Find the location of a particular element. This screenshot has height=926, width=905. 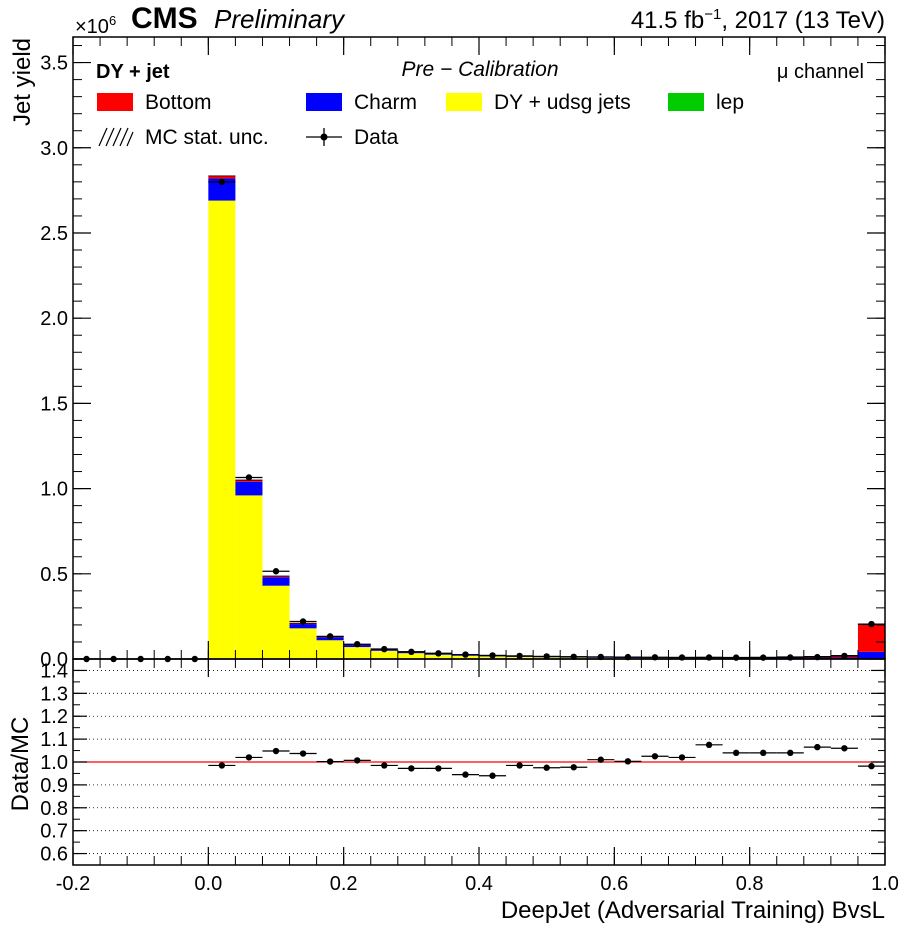

ratio-tick-label-1: 0.7 is located at coordinates (54, 832).